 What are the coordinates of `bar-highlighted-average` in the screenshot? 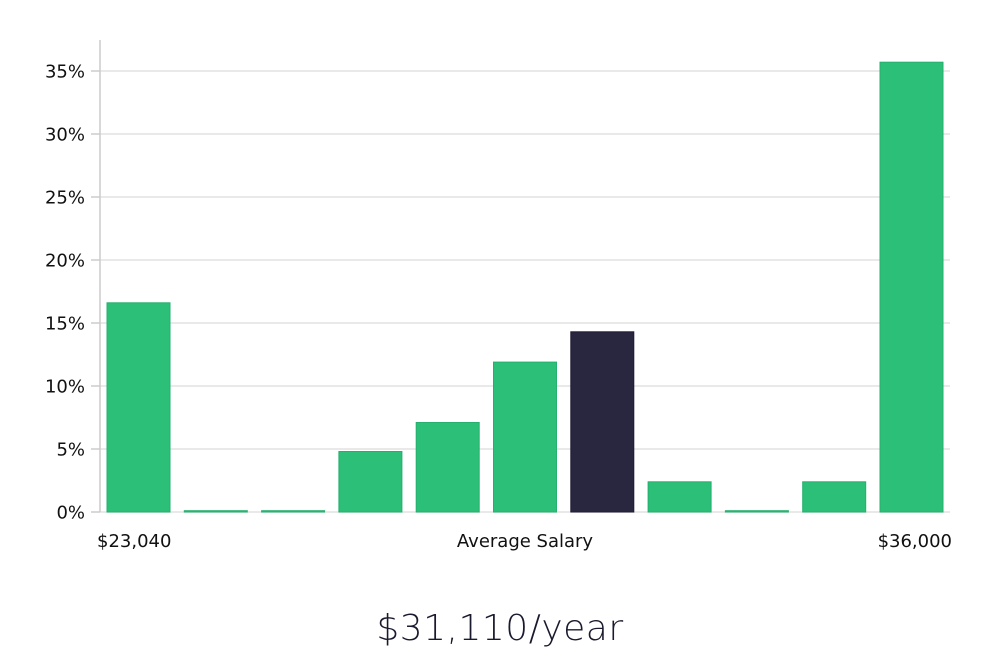 It's located at (602, 422).